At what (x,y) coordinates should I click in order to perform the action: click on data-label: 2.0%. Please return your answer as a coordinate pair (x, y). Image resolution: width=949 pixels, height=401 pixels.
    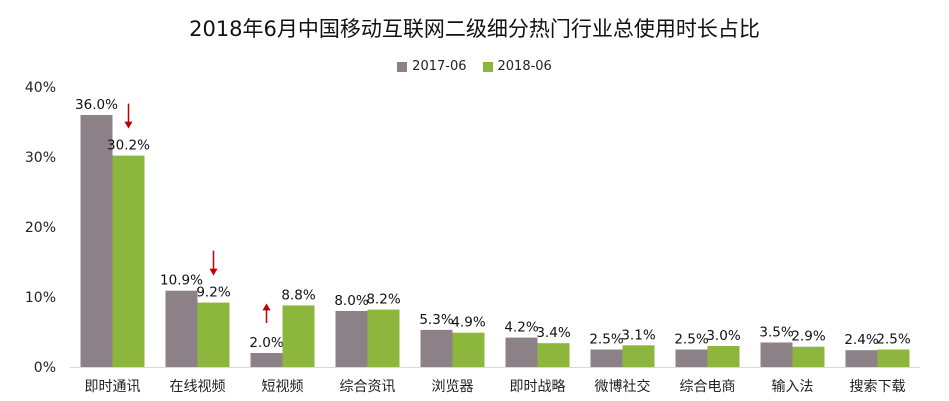
    Looking at the image, I should click on (266, 343).